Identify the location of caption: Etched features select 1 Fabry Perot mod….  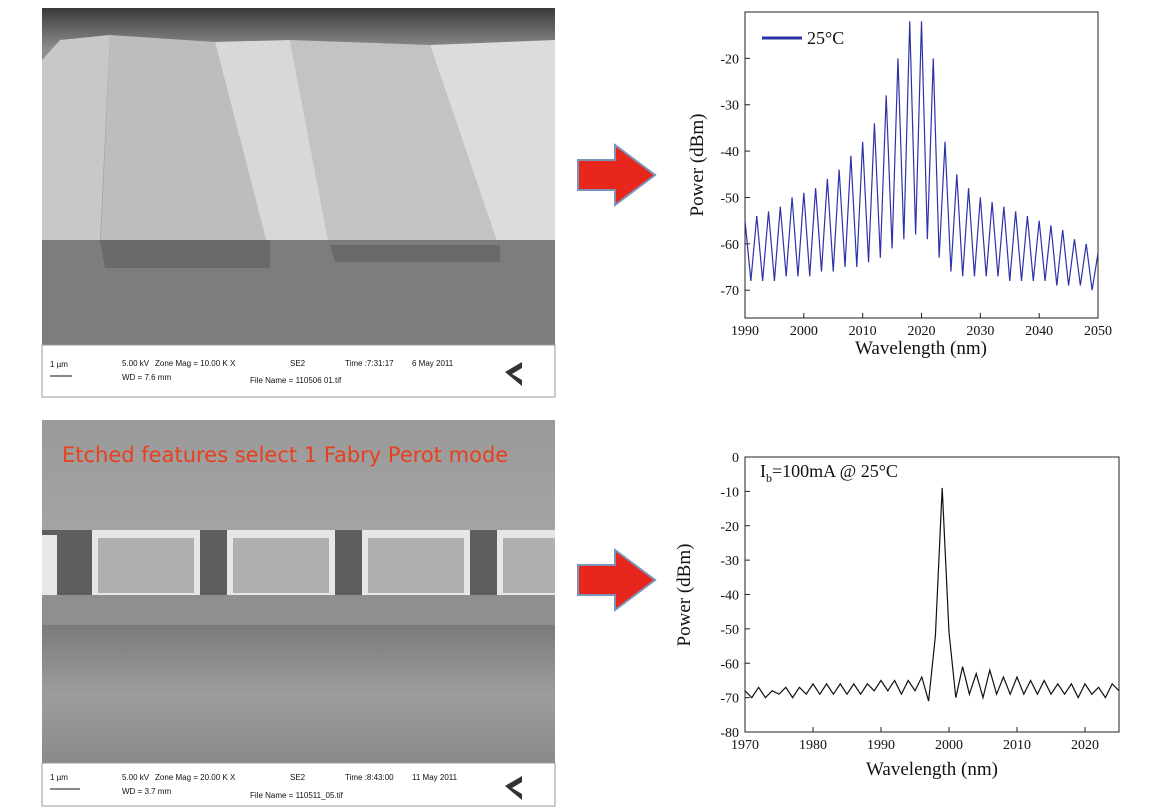
(285, 455).